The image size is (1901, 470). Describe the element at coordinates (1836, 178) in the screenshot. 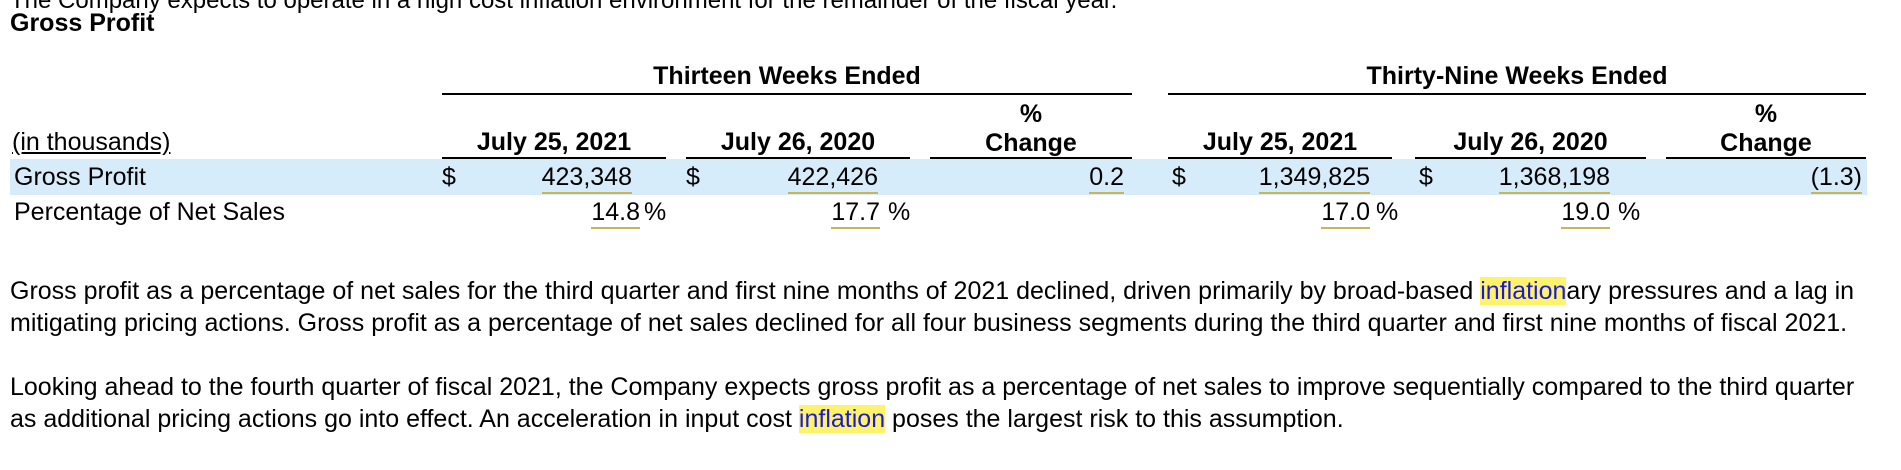

I see `gross-profit-ytd-change: (1.3)` at that location.